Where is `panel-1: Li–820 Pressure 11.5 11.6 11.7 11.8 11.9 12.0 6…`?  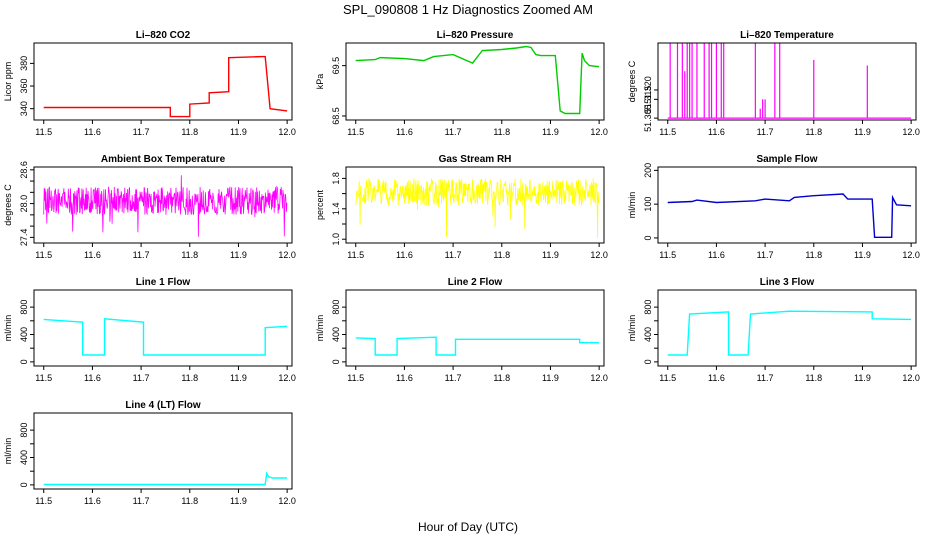
panel-1: Li–820 Pressure 11.5 11.6 11.7 11.8 11.9 12.0 6… is located at coordinates (461, 83).